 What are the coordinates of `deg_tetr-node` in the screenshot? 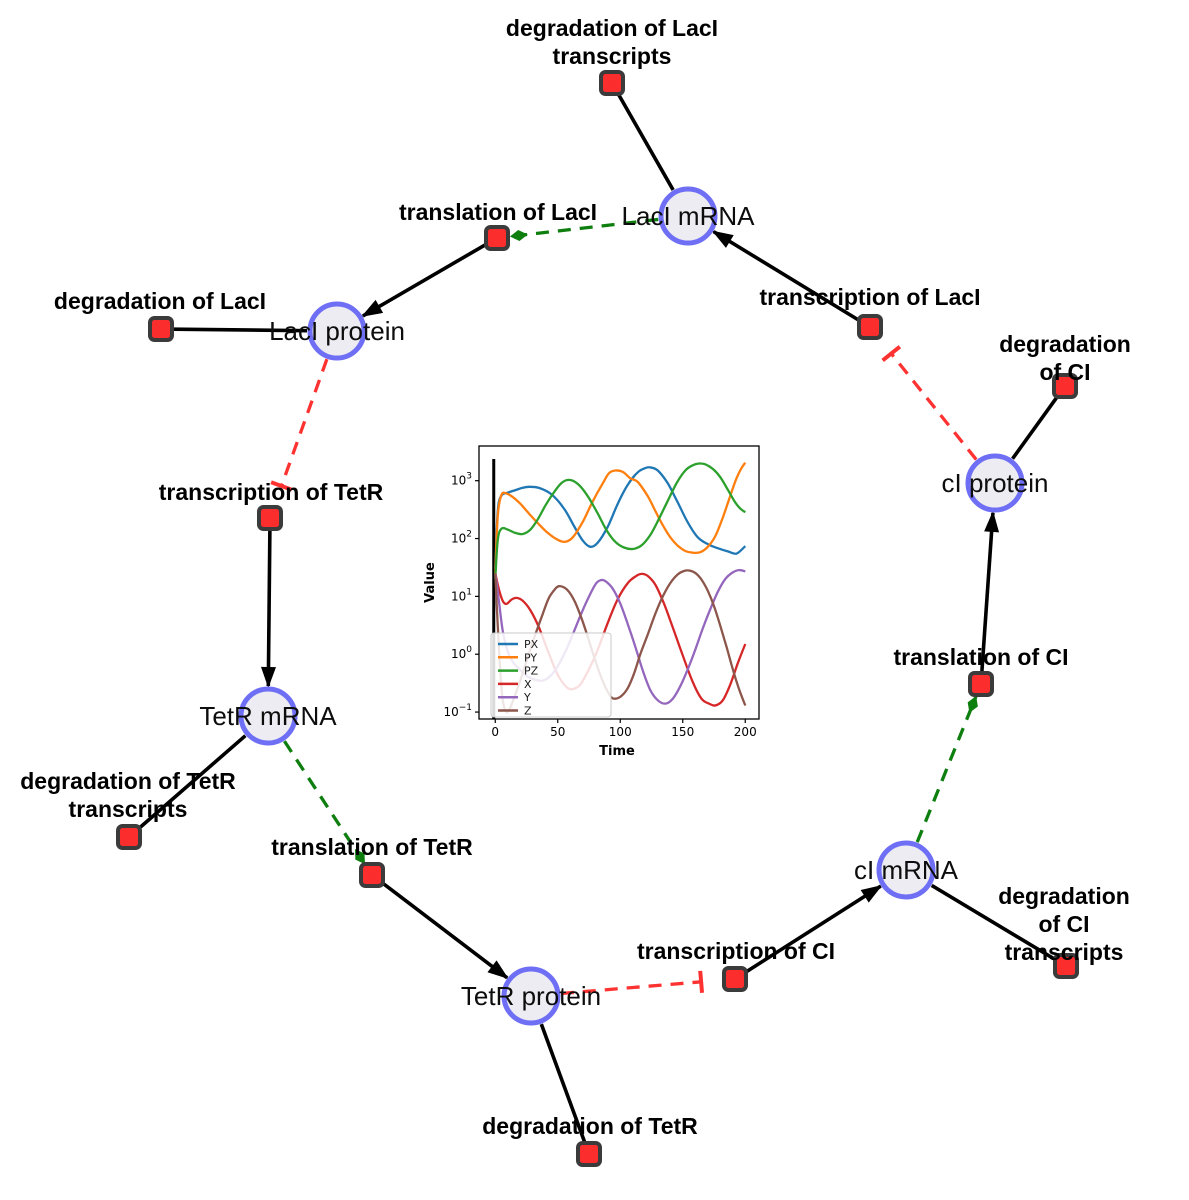 It's located at (589, 1154).